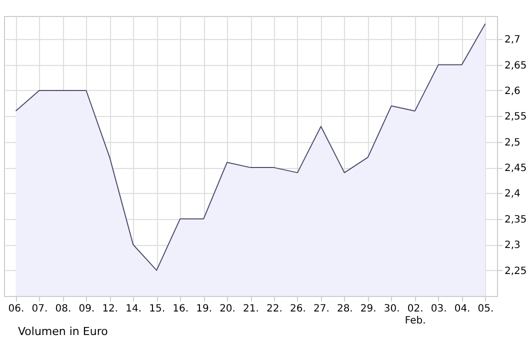 This screenshot has height=341, width=531. Describe the element at coordinates (515, 117) in the screenshot. I see `y-tick-label: 2,55` at that location.